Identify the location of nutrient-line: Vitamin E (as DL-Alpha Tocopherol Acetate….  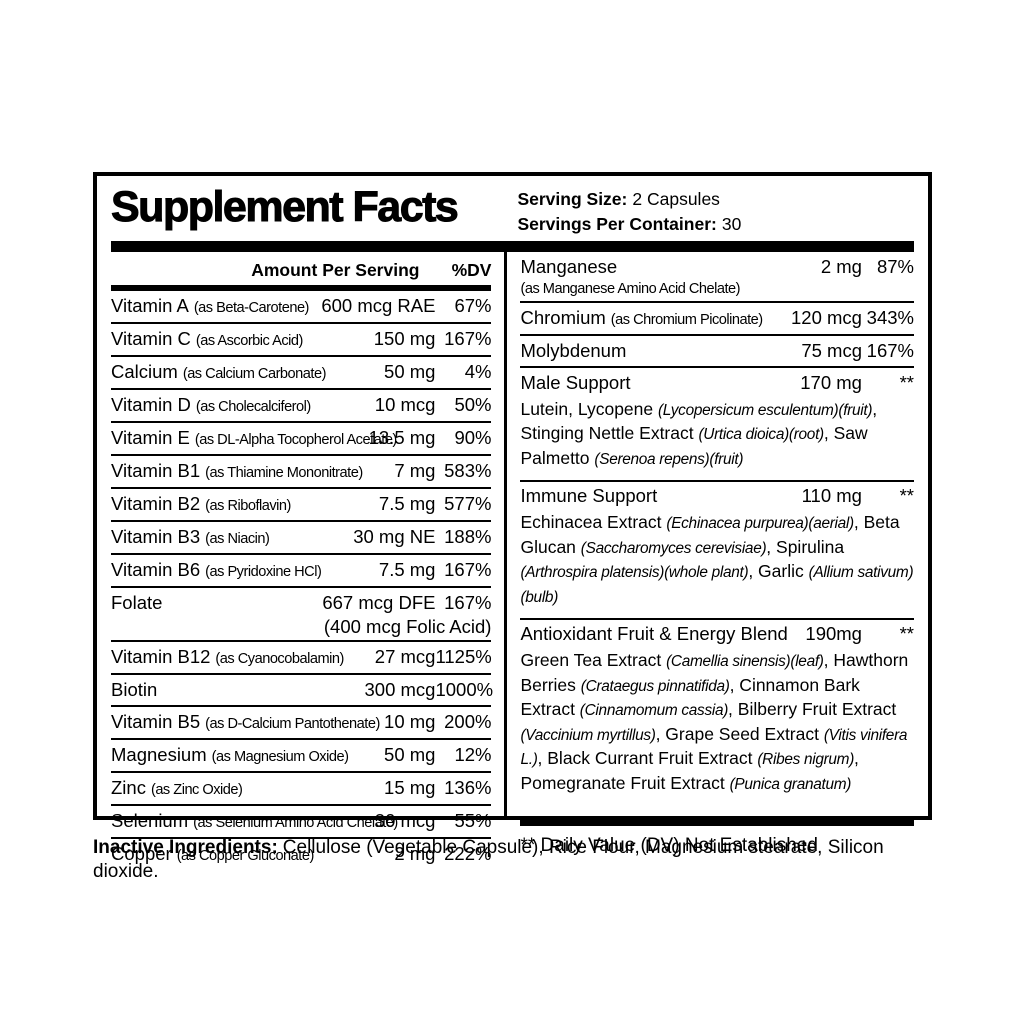
(301, 439).